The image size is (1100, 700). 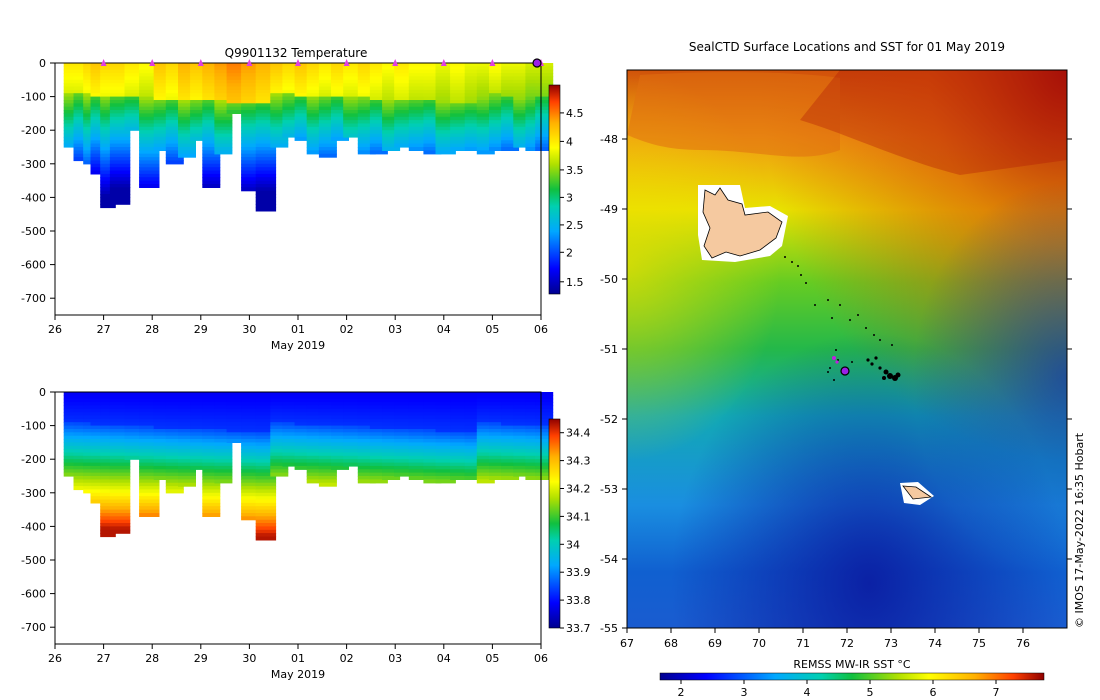 I want to click on salinity-x-tick: 05, so click(x=492, y=654).